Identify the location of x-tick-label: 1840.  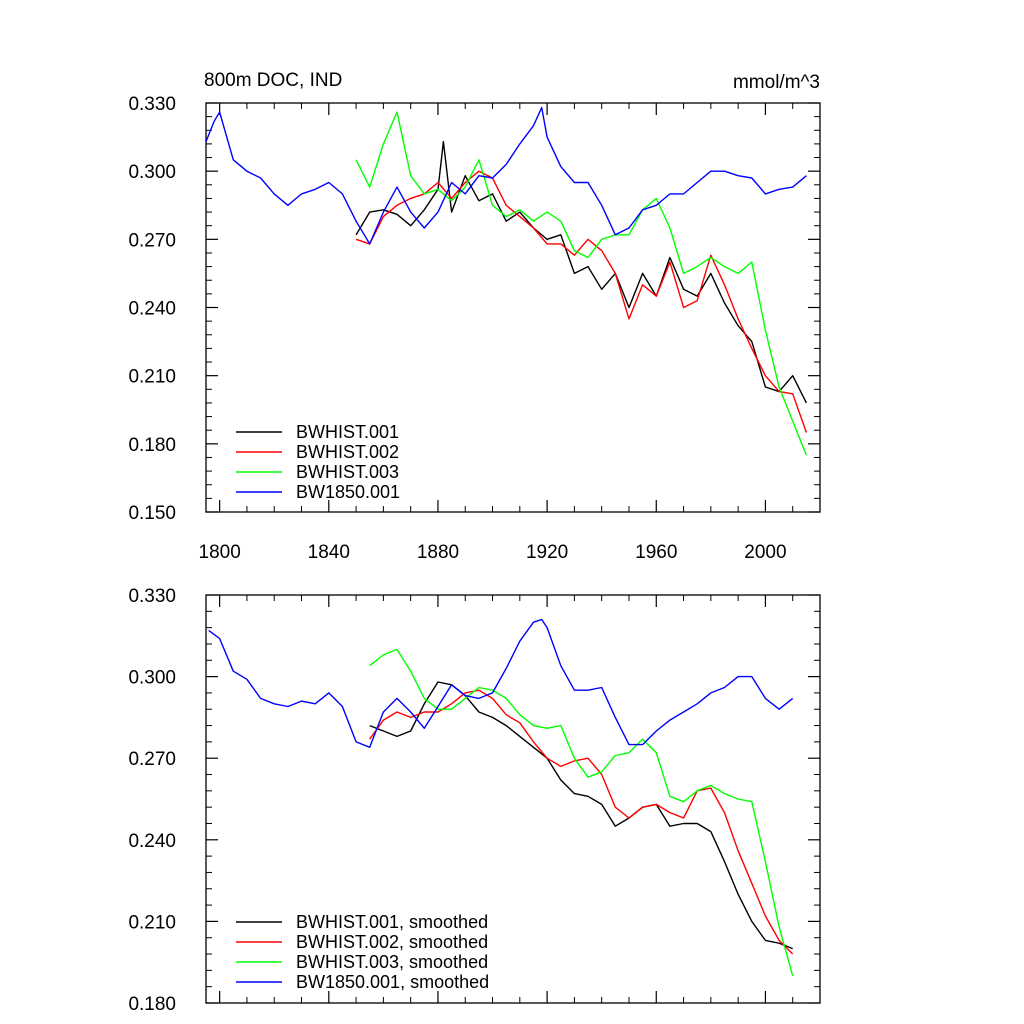
(329, 552).